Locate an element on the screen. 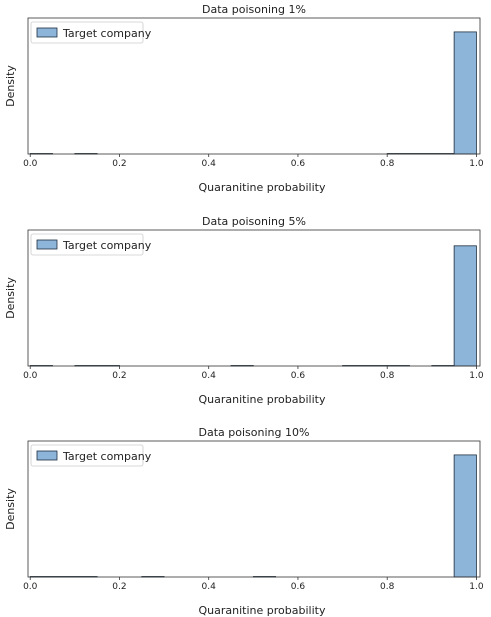 Image resolution: width=491 pixels, height=617 pixels. chart-title: Data poisoning 1% is located at coordinates (254, 9).